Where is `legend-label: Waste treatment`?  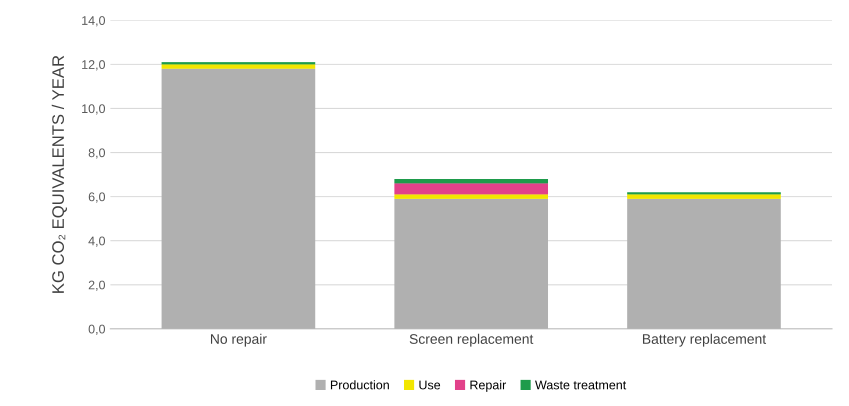
legend-label: Waste treatment is located at coordinates (580, 385).